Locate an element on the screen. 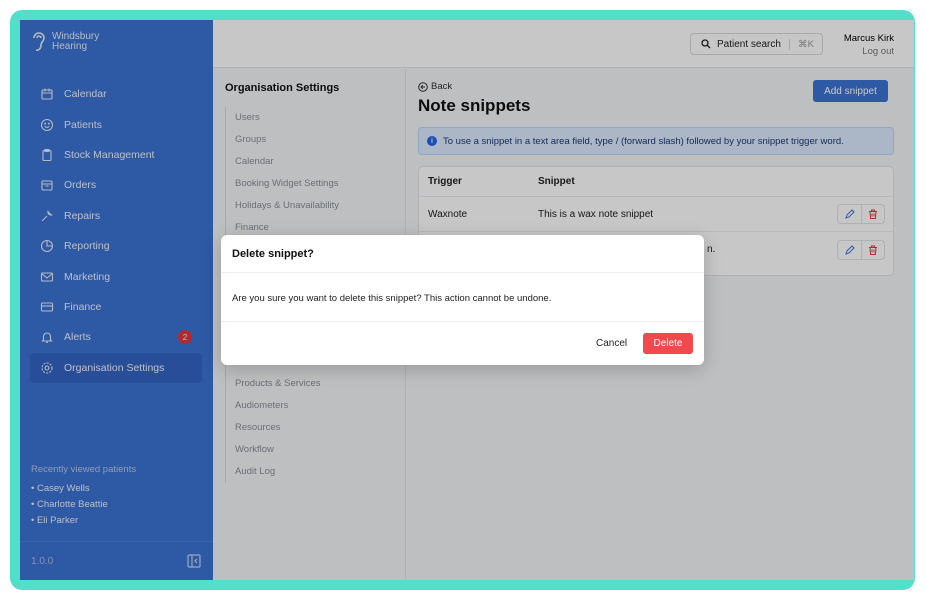 Image resolution: width=925 pixels, height=600 pixels. dialog-title: Delete snippet? is located at coordinates (462, 254).